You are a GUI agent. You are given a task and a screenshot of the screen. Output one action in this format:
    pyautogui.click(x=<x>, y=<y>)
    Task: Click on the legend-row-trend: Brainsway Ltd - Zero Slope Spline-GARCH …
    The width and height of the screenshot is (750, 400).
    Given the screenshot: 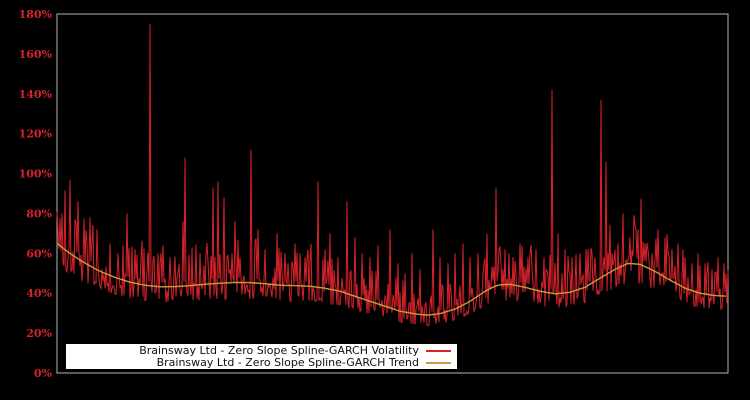 What is the action you would take?
    pyautogui.click(x=259, y=362)
    